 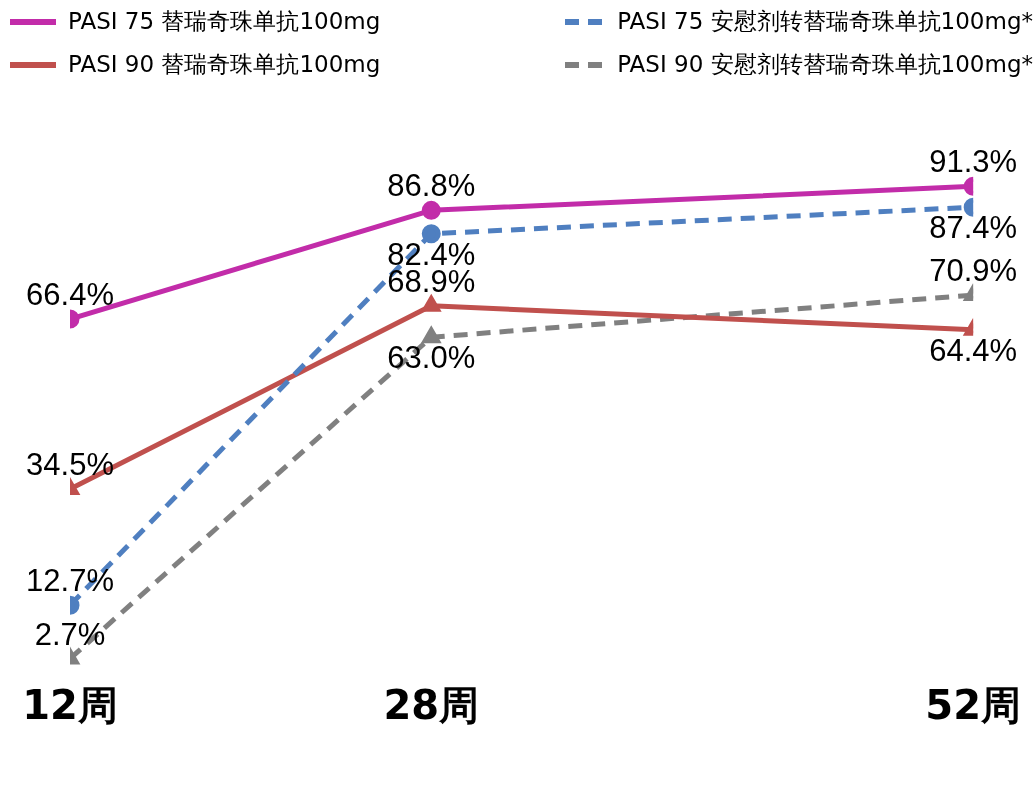 I want to click on data-label: 91.3%, so click(x=973, y=162).